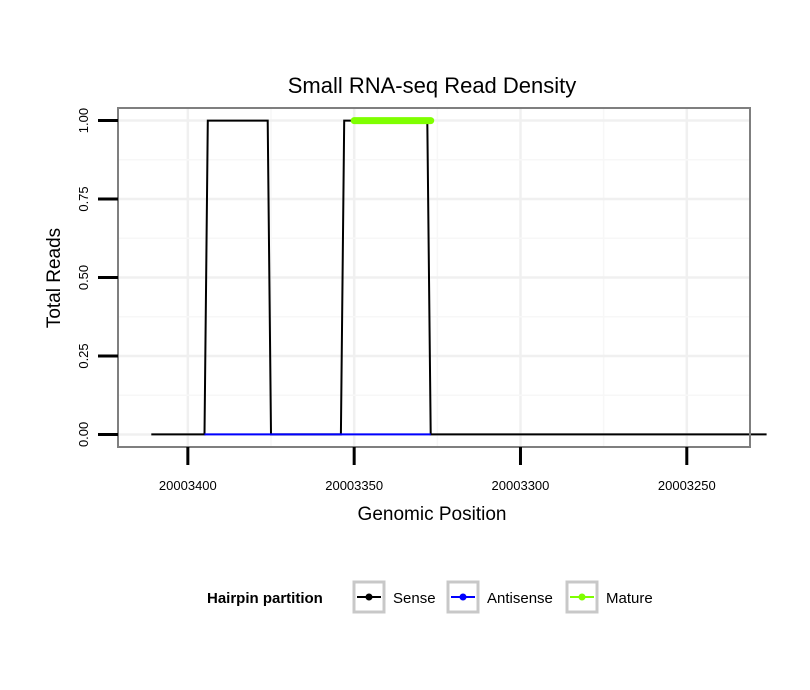 Image resolution: width=810 pixels, height=690 pixels. What do you see at coordinates (414, 598) in the screenshot?
I see `legend-label-sense: Sense` at bounding box center [414, 598].